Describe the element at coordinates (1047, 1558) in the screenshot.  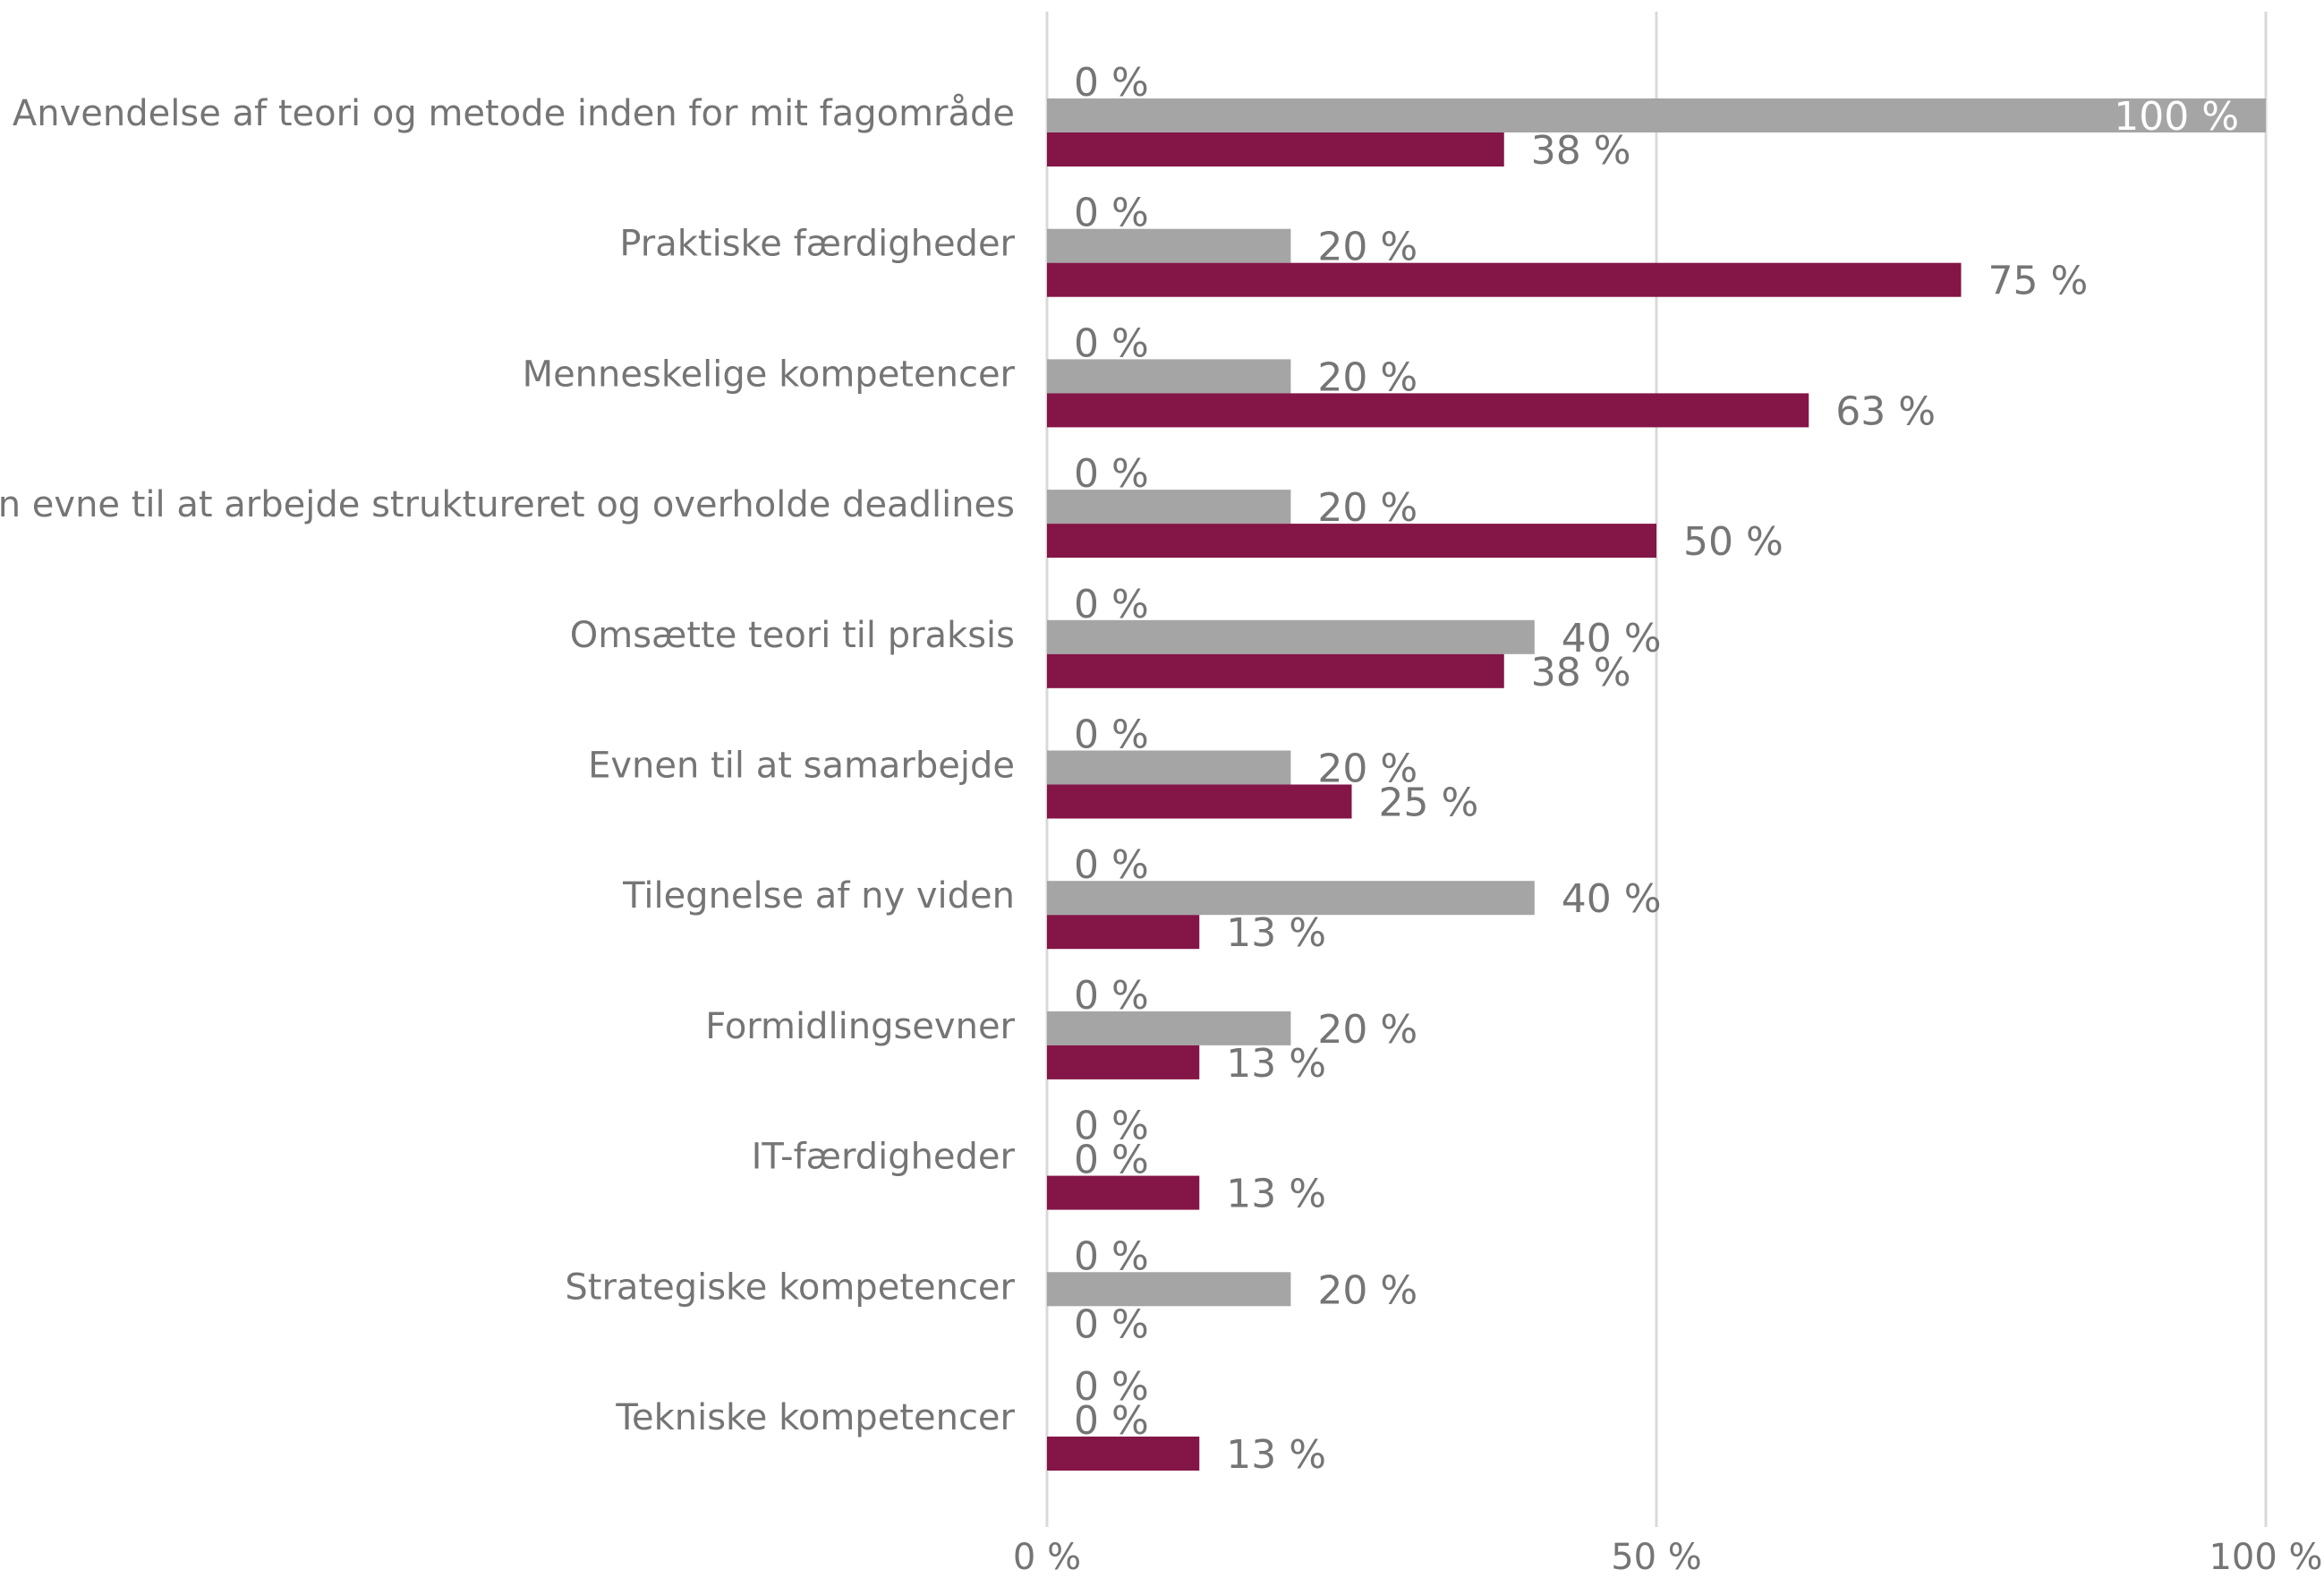
I see `x-tick-label: 0 %` at that location.